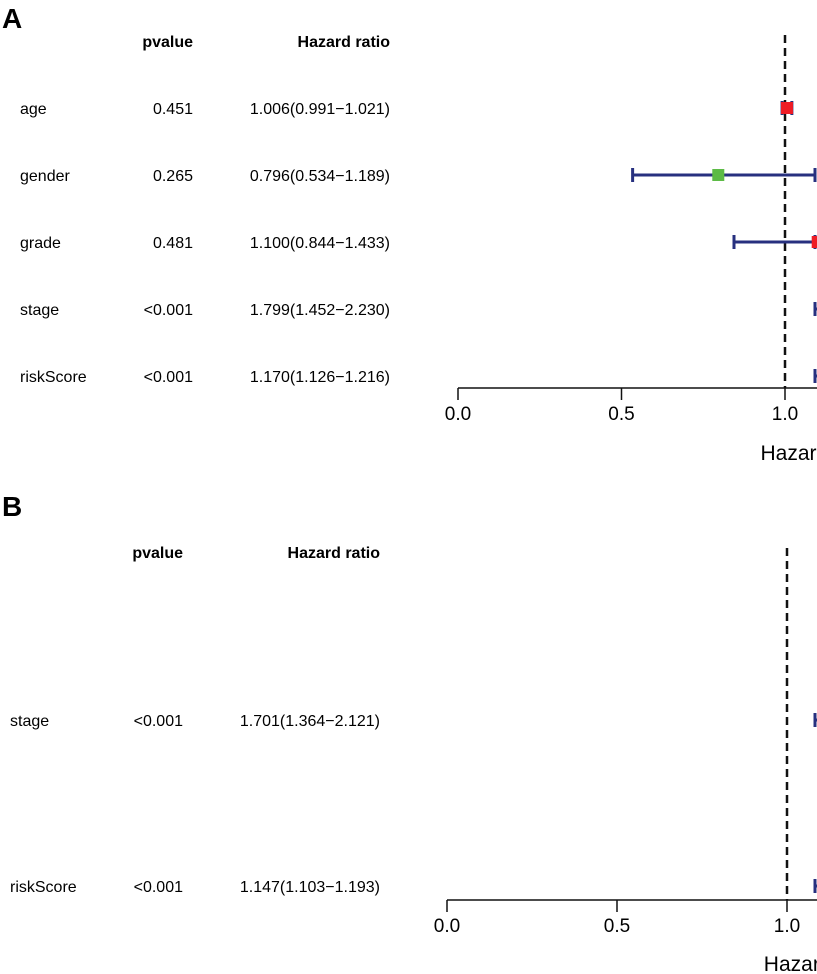  What do you see at coordinates (173, 109) in the screenshot?
I see `pvalue-value: 0.451` at bounding box center [173, 109].